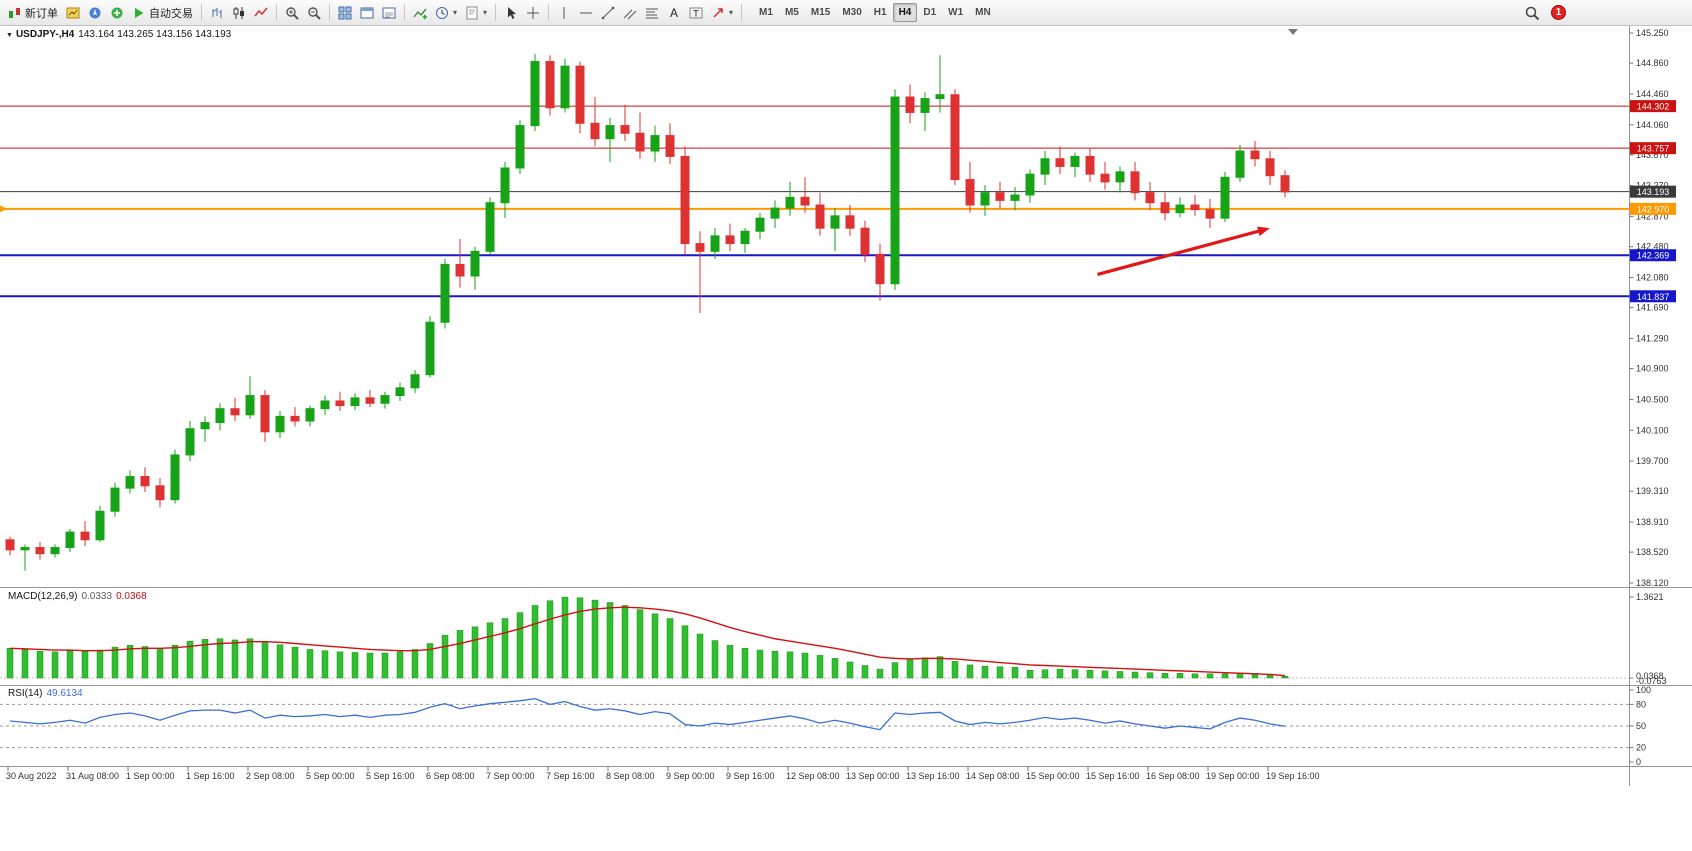  I want to click on toolbar-separator, so click(329, 12).